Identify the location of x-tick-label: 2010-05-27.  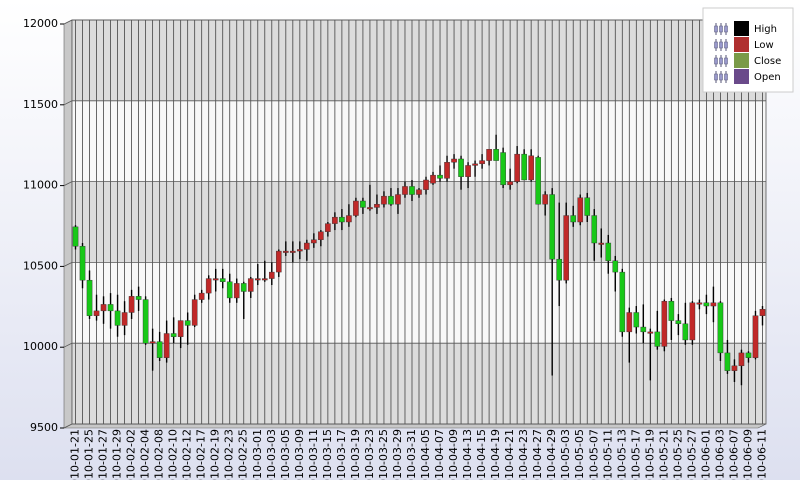
(691, 454).